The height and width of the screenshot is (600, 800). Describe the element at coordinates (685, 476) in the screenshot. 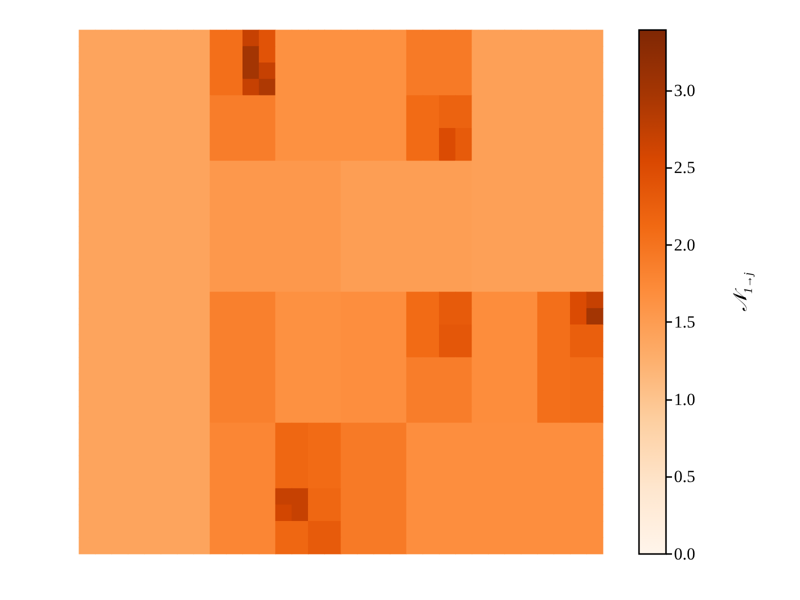

I see `color-bar-label: 0.5` at that location.